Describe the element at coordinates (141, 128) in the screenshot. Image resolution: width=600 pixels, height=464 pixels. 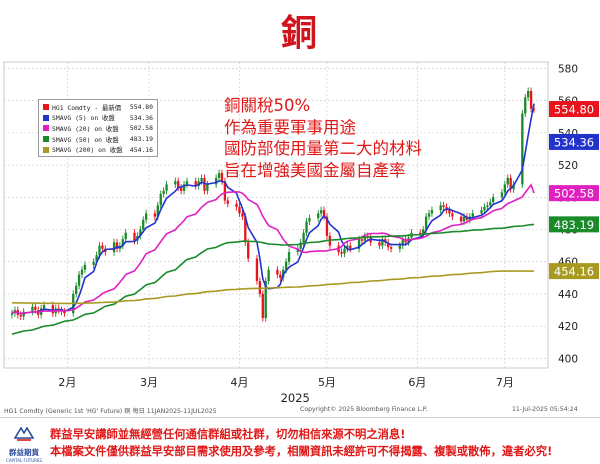
I see `legend-value-ma20: 502.58` at that location.